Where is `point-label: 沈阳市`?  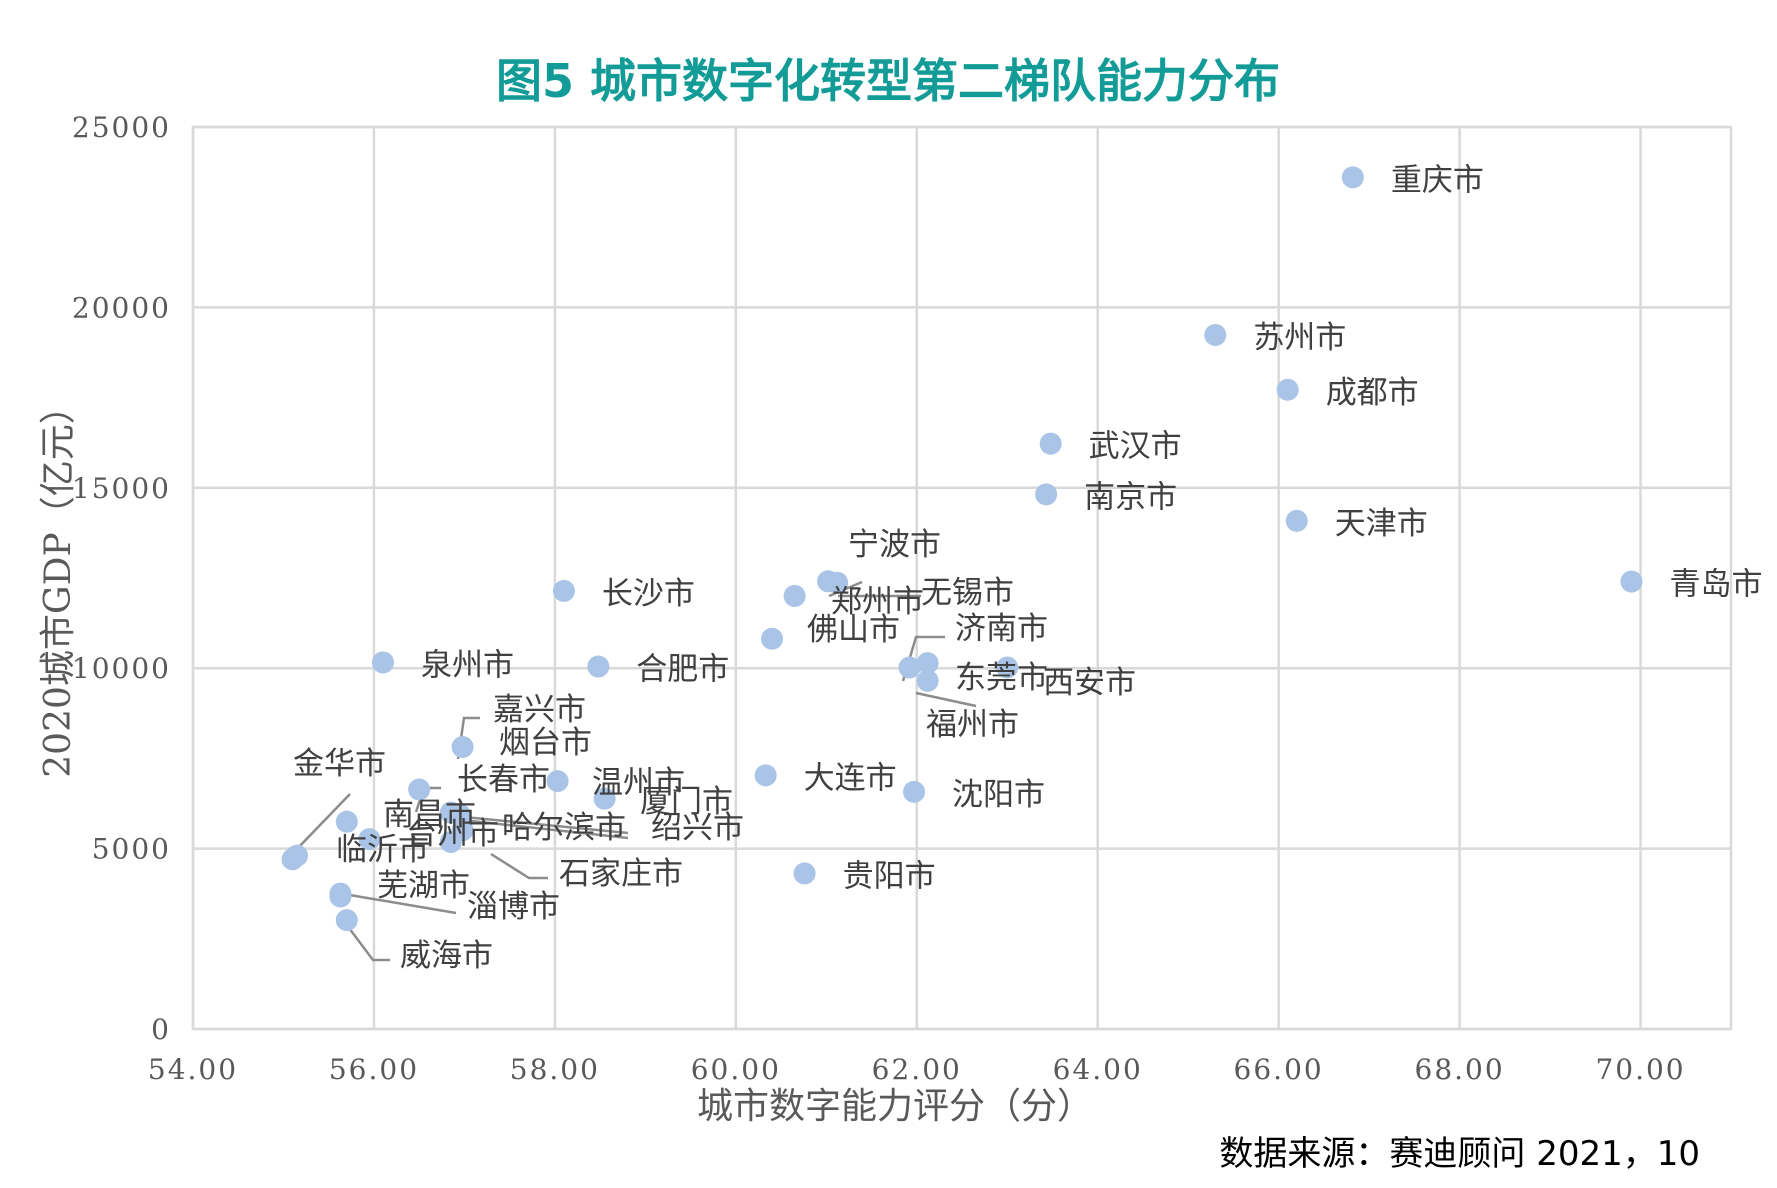 point-label: 沈阳市 is located at coordinates (998, 795).